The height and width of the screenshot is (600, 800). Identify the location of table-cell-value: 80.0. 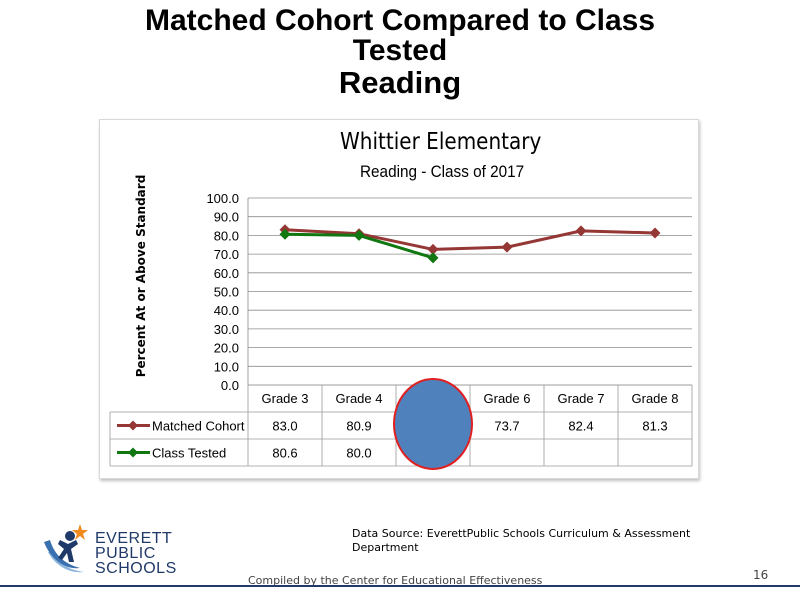
(358, 453).